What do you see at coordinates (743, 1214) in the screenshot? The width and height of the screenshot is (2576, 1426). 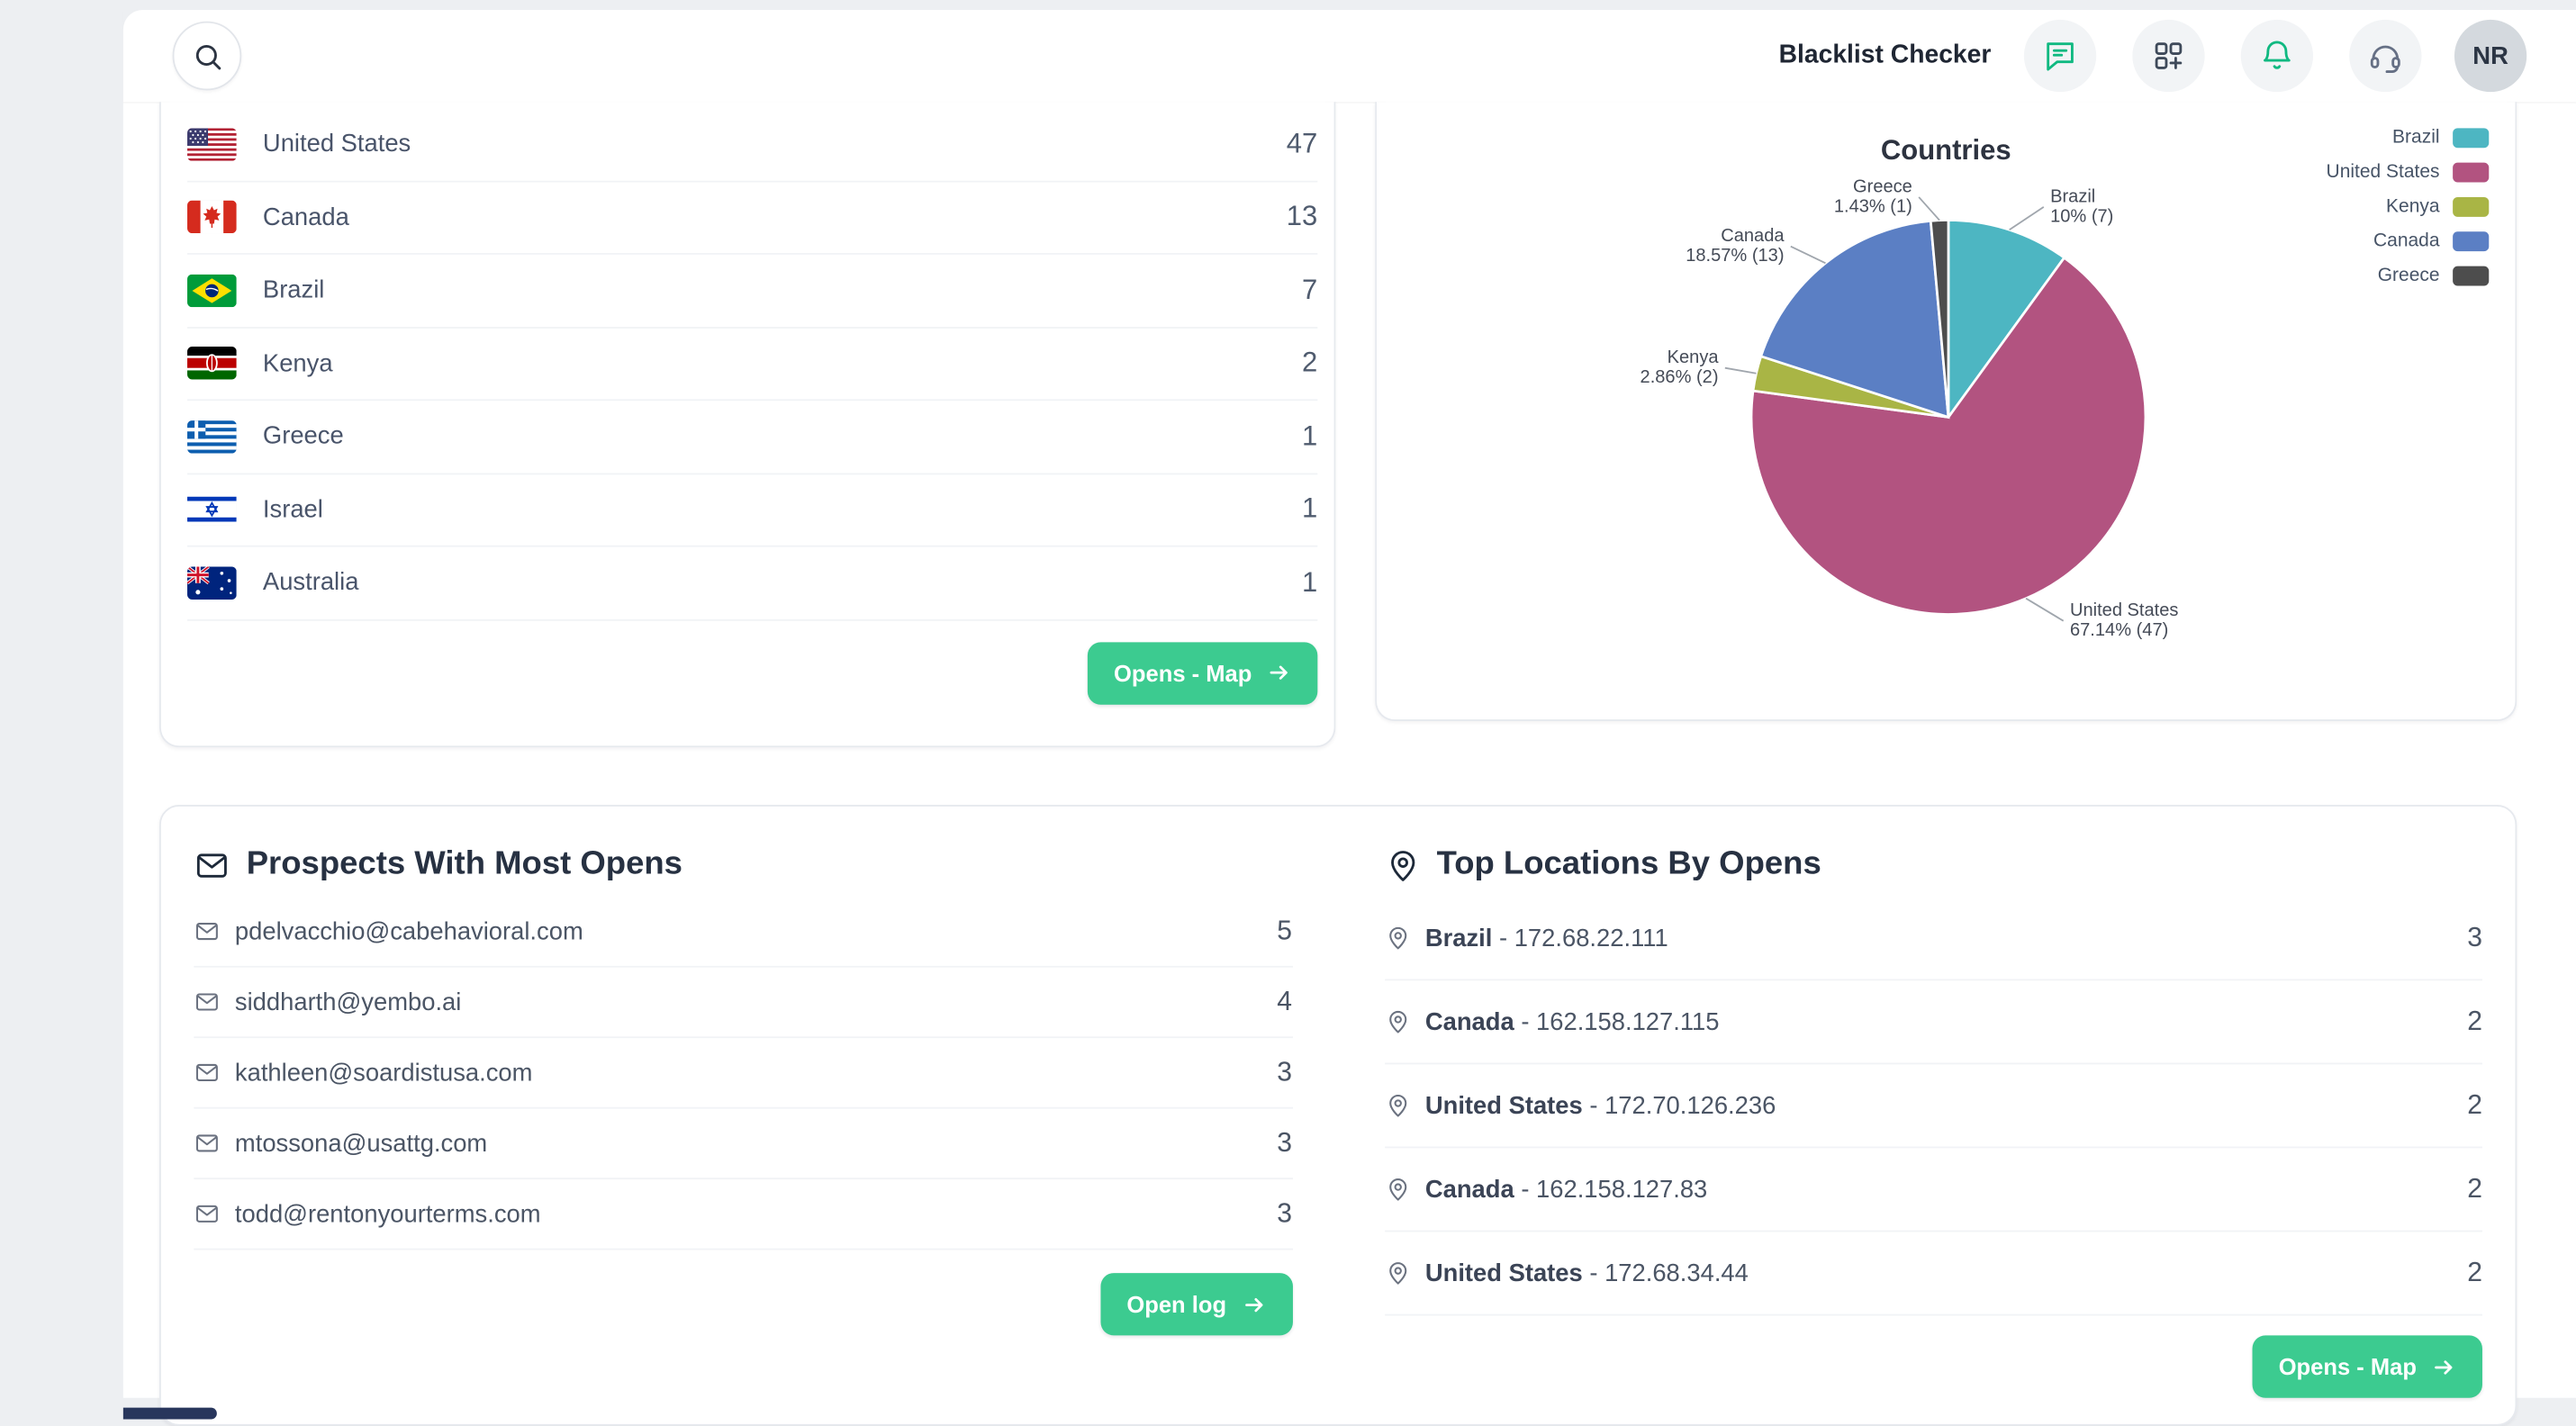 I see `prospect-row: todd@rentonyourterms.com 3` at bounding box center [743, 1214].